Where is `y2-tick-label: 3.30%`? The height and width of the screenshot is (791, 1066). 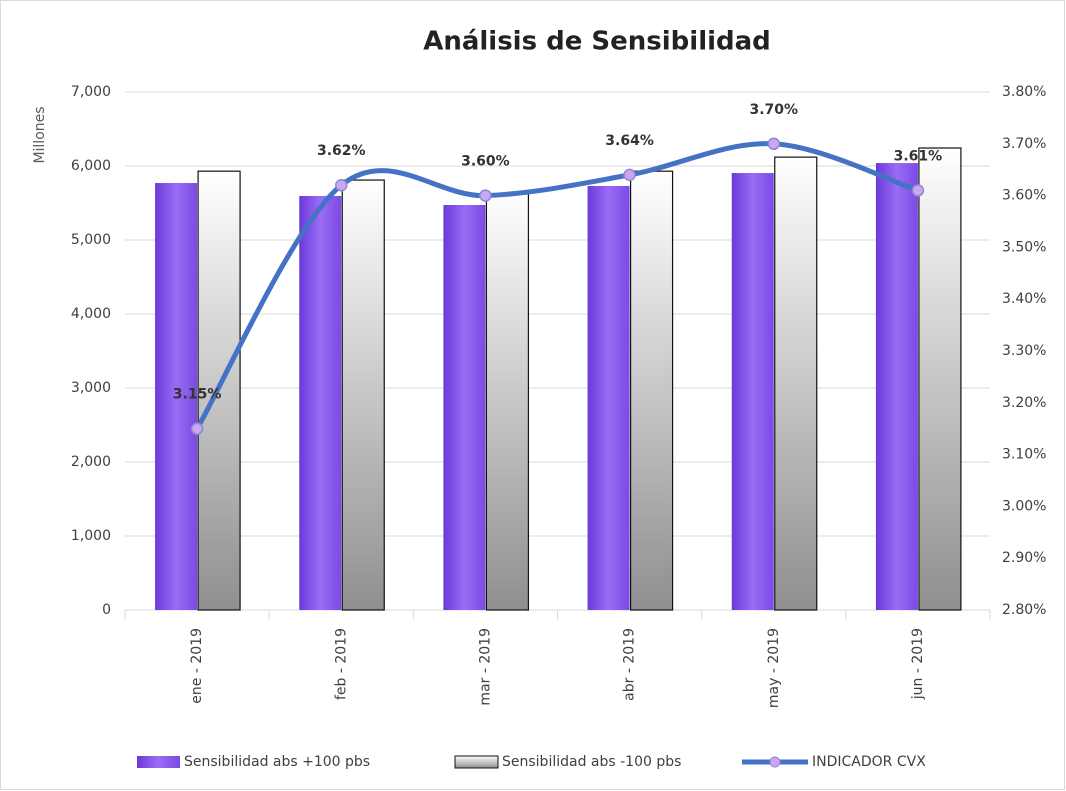
y2-tick-label: 3.30% is located at coordinates (1024, 351).